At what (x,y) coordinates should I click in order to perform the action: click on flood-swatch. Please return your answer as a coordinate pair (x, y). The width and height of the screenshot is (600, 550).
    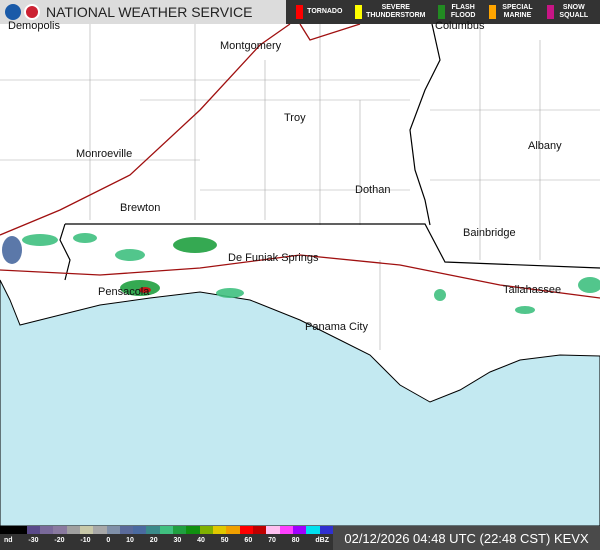
    Looking at the image, I should click on (442, 12).